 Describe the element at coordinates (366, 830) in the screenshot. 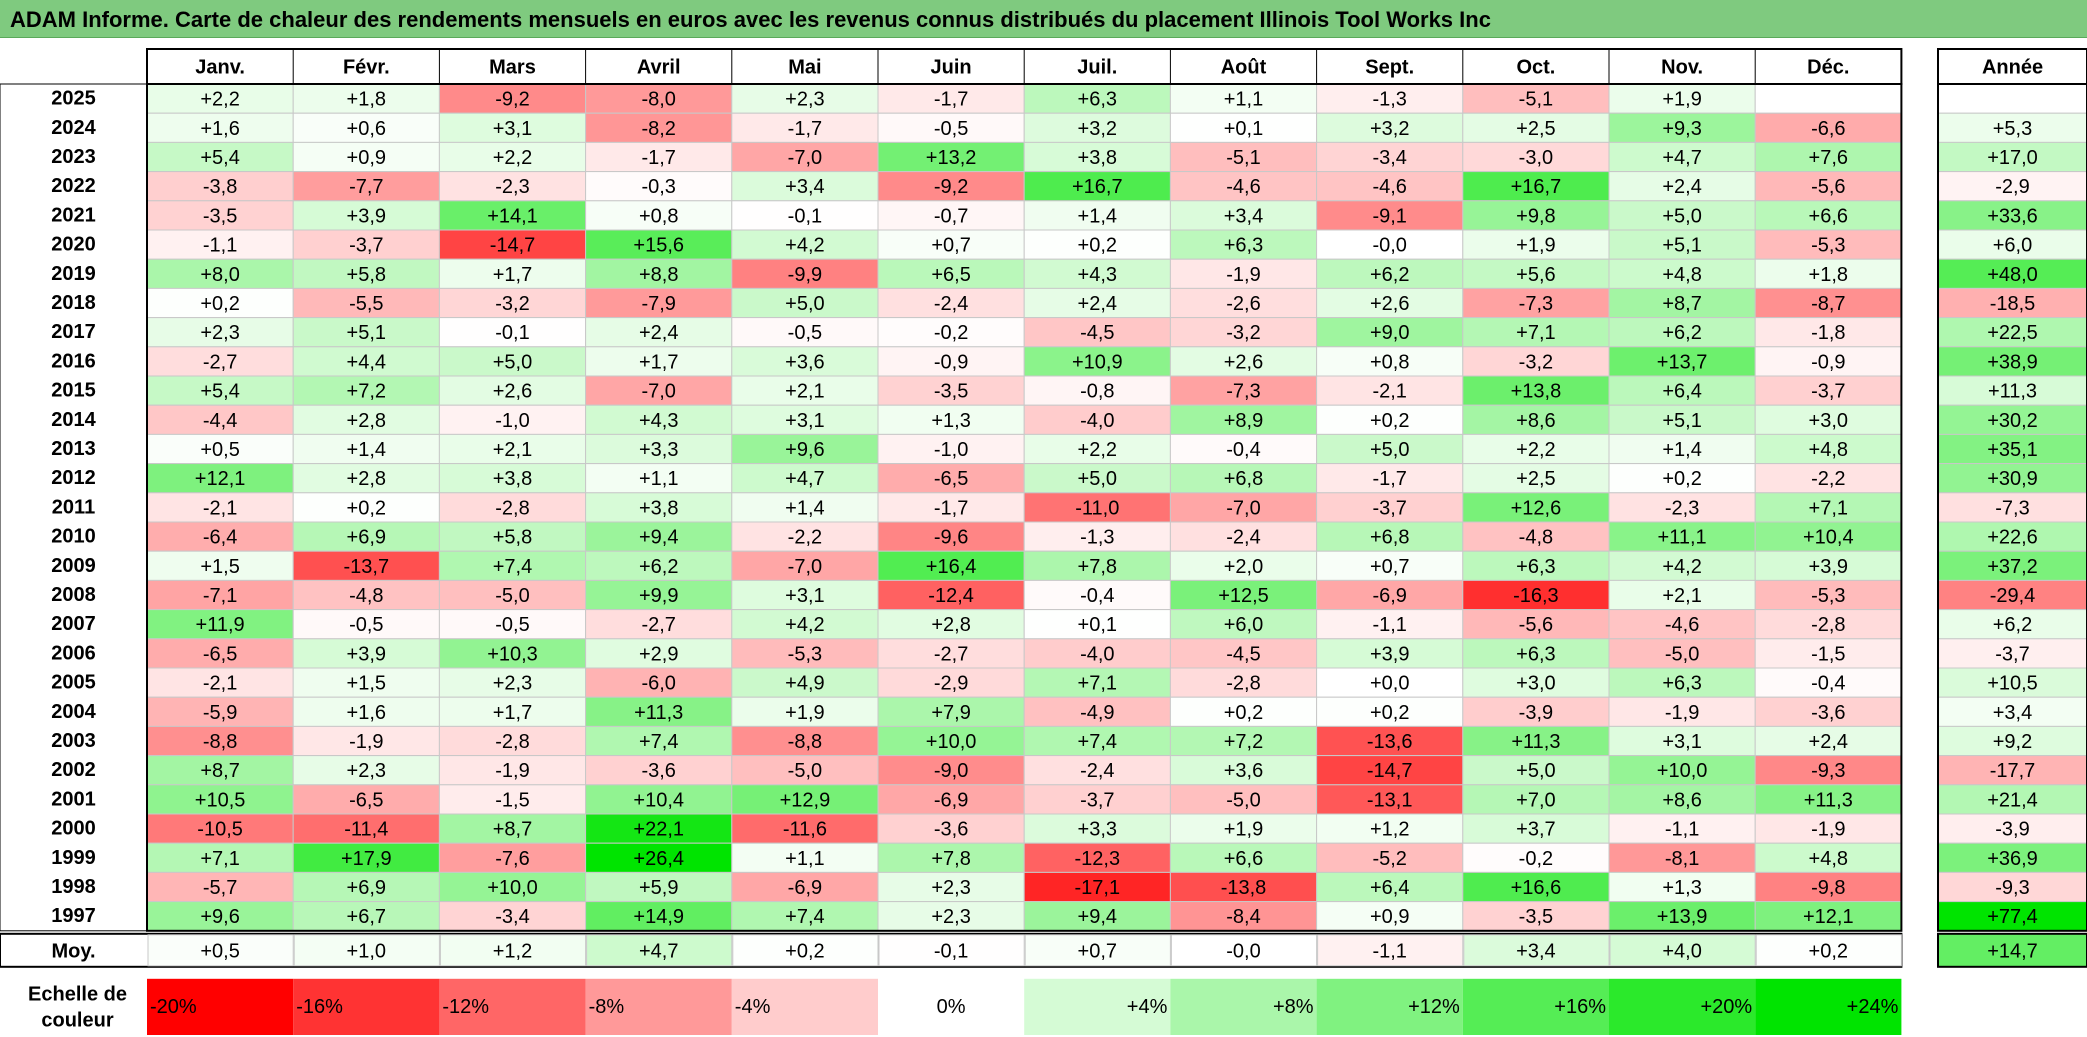

I see `cell-value: -11,4` at that location.